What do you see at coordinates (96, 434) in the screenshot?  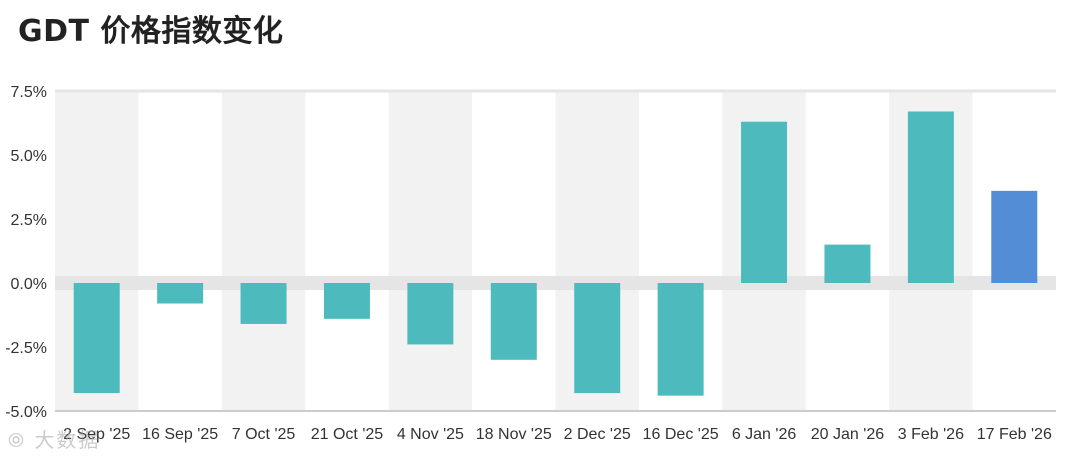 I see `x-category-label: 2 Sep '25` at bounding box center [96, 434].